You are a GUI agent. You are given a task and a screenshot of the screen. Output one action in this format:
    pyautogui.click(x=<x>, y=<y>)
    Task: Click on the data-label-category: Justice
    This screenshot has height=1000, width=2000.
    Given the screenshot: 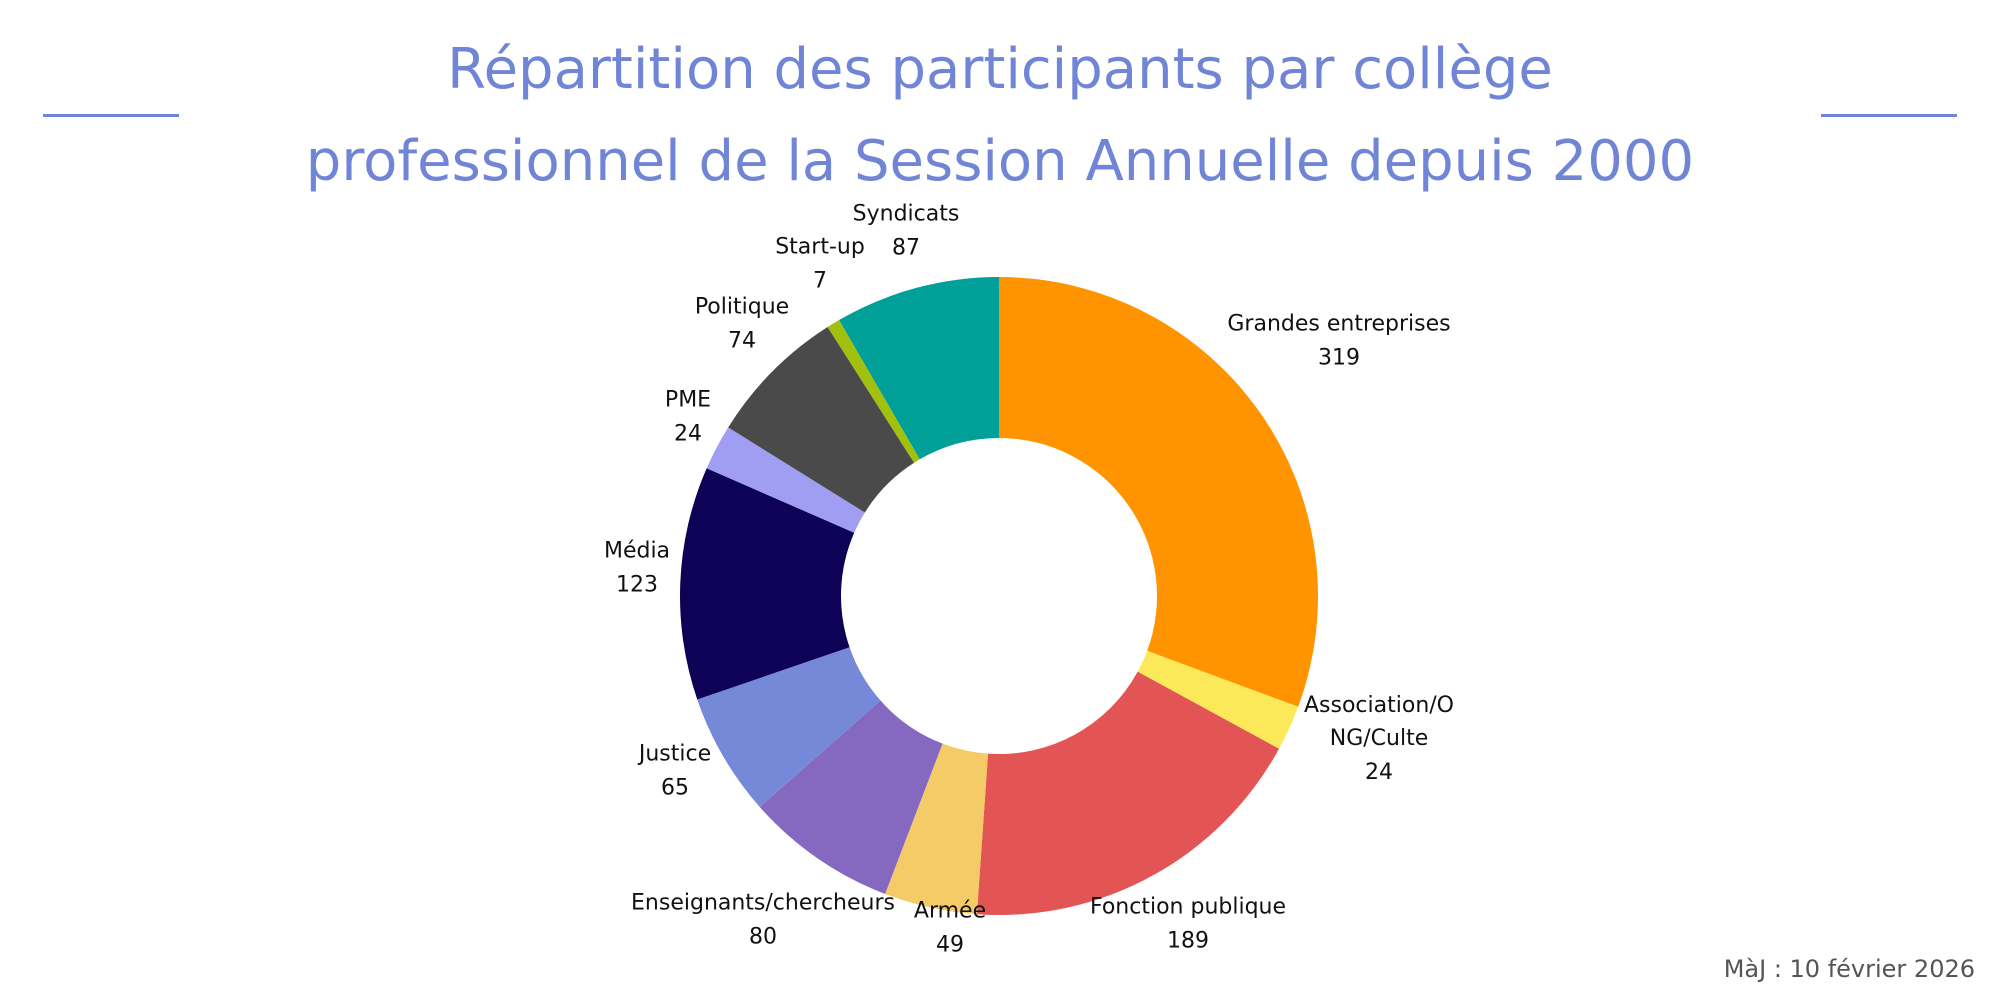 What is the action you would take?
    pyautogui.click(x=675, y=754)
    